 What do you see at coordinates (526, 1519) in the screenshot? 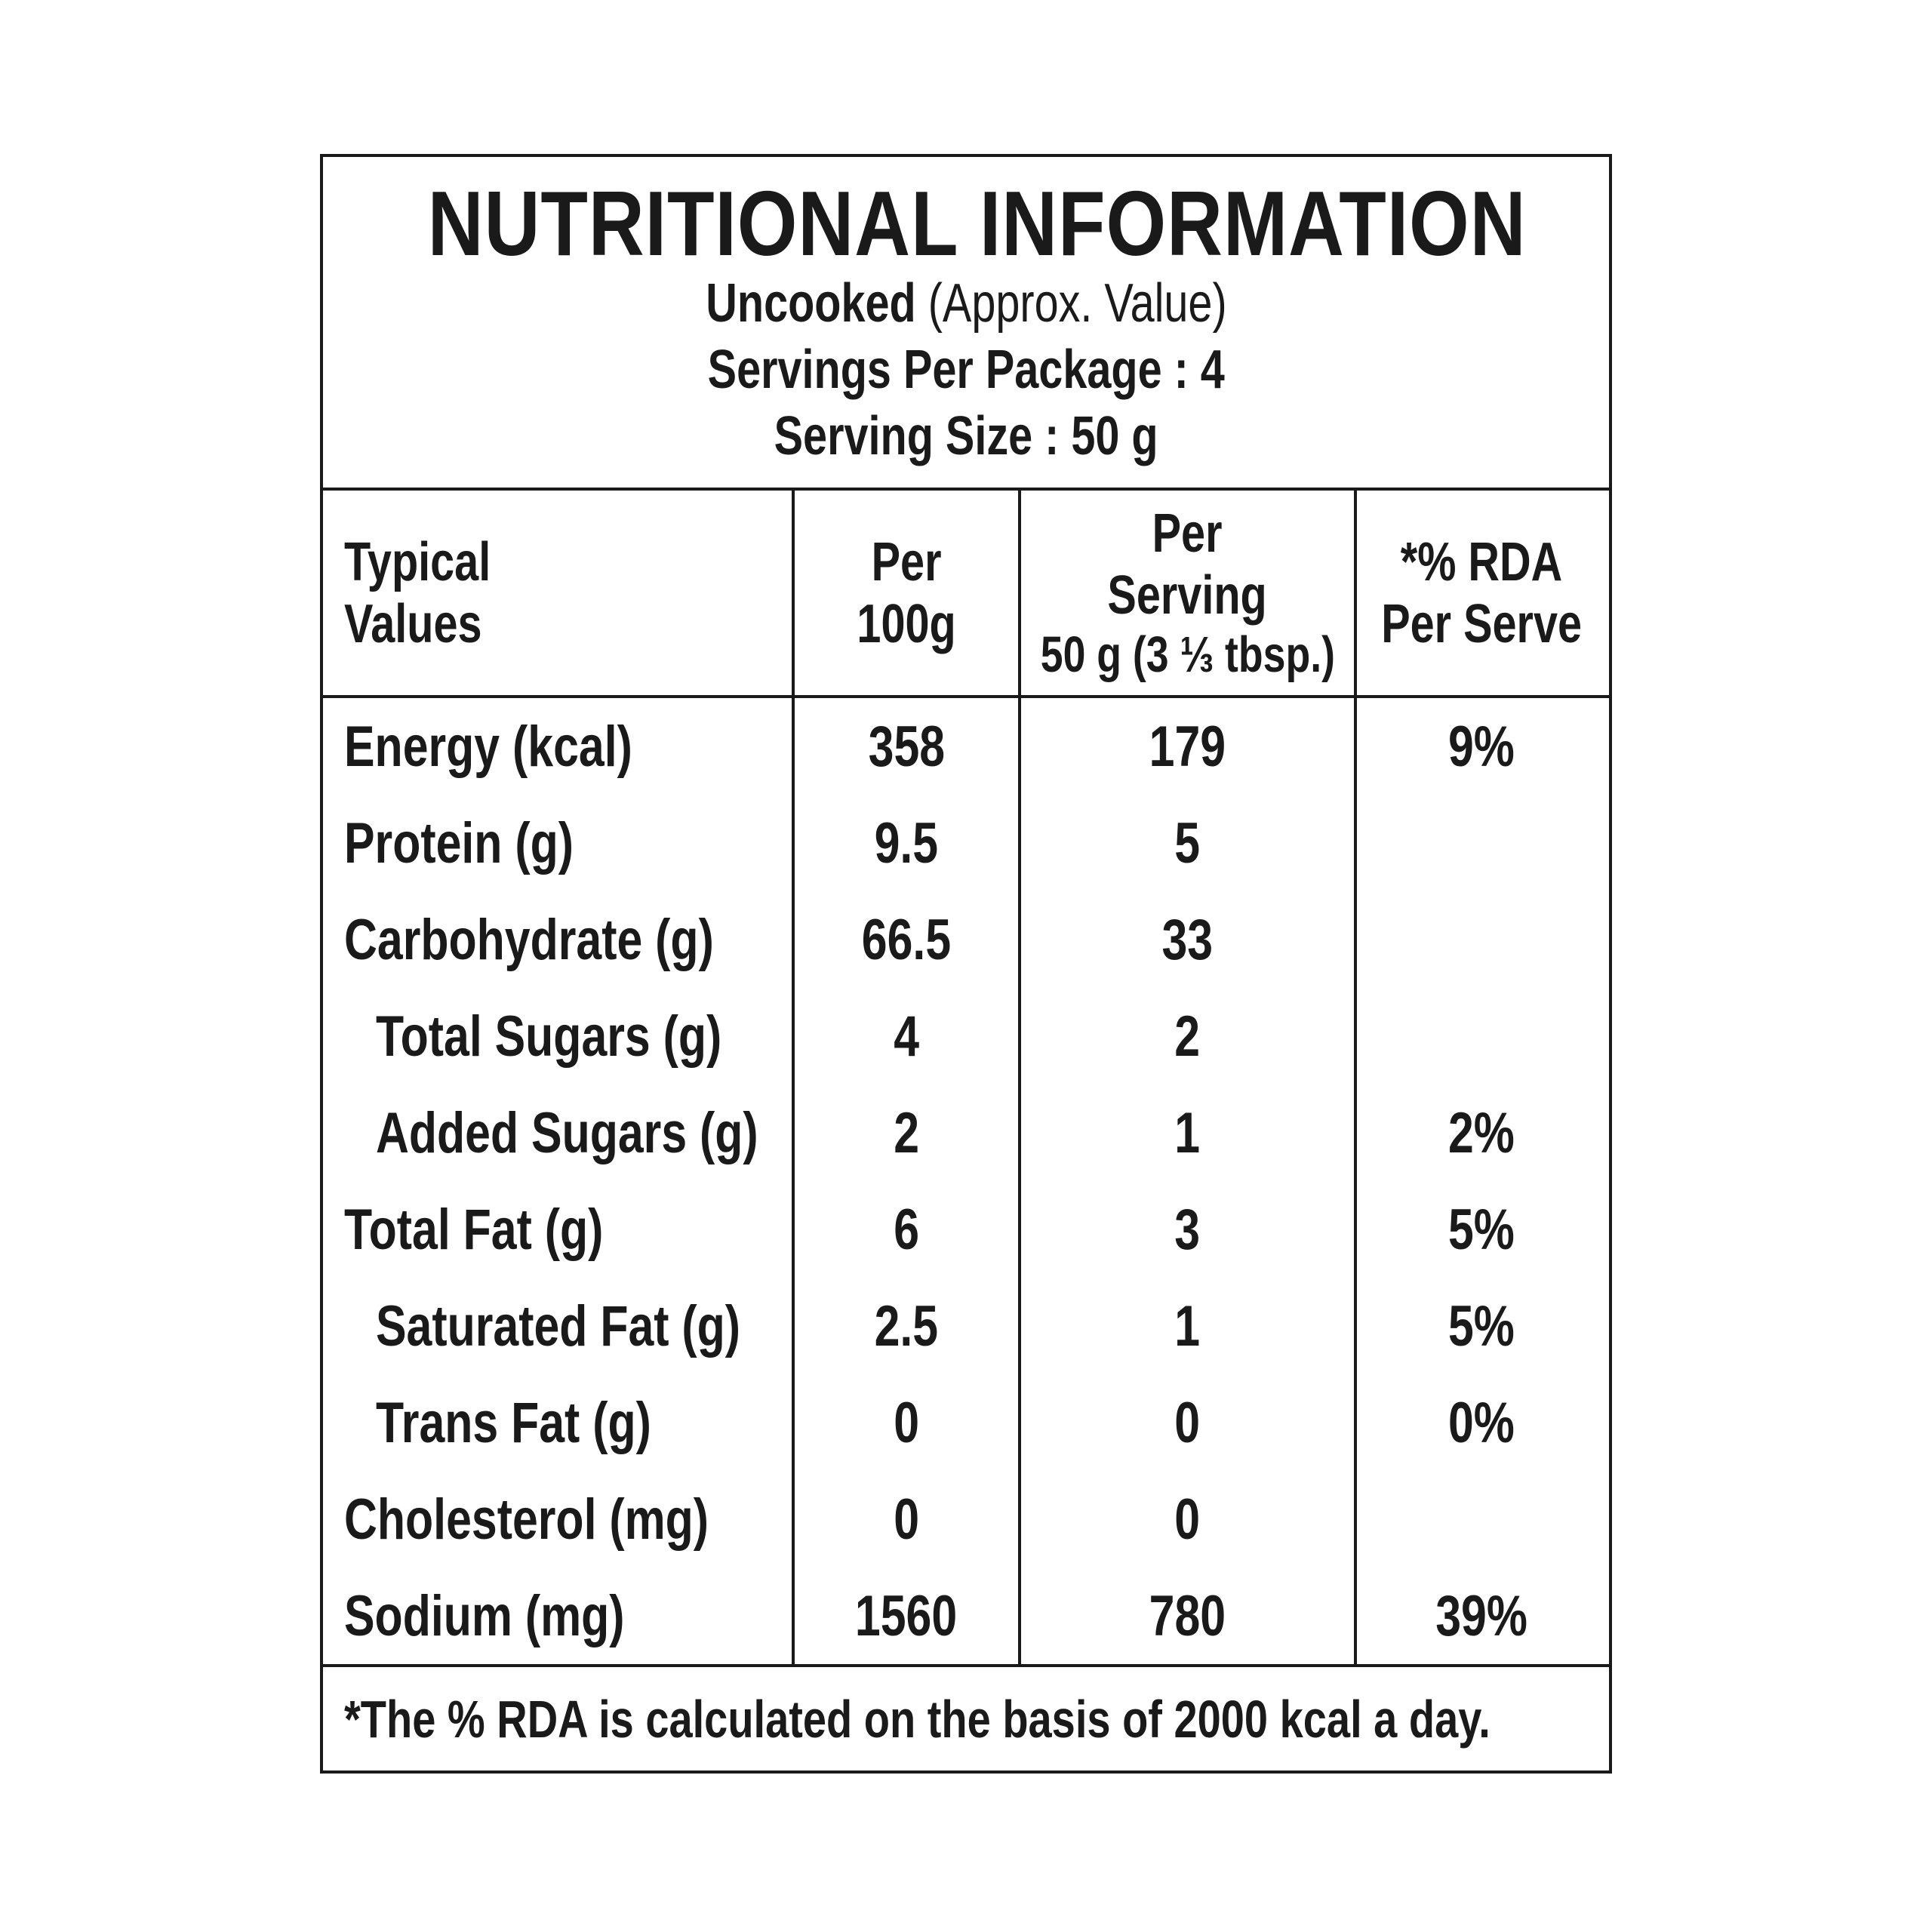
I see `nutrient-label: Cholesterol (mg)` at bounding box center [526, 1519].